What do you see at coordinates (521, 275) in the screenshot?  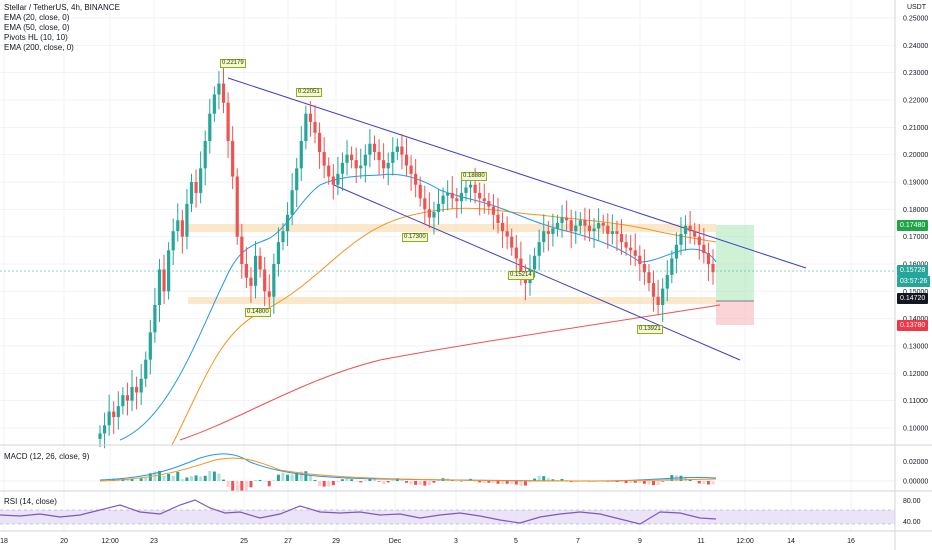 I see `pivot-label: 0.15214` at bounding box center [521, 275].